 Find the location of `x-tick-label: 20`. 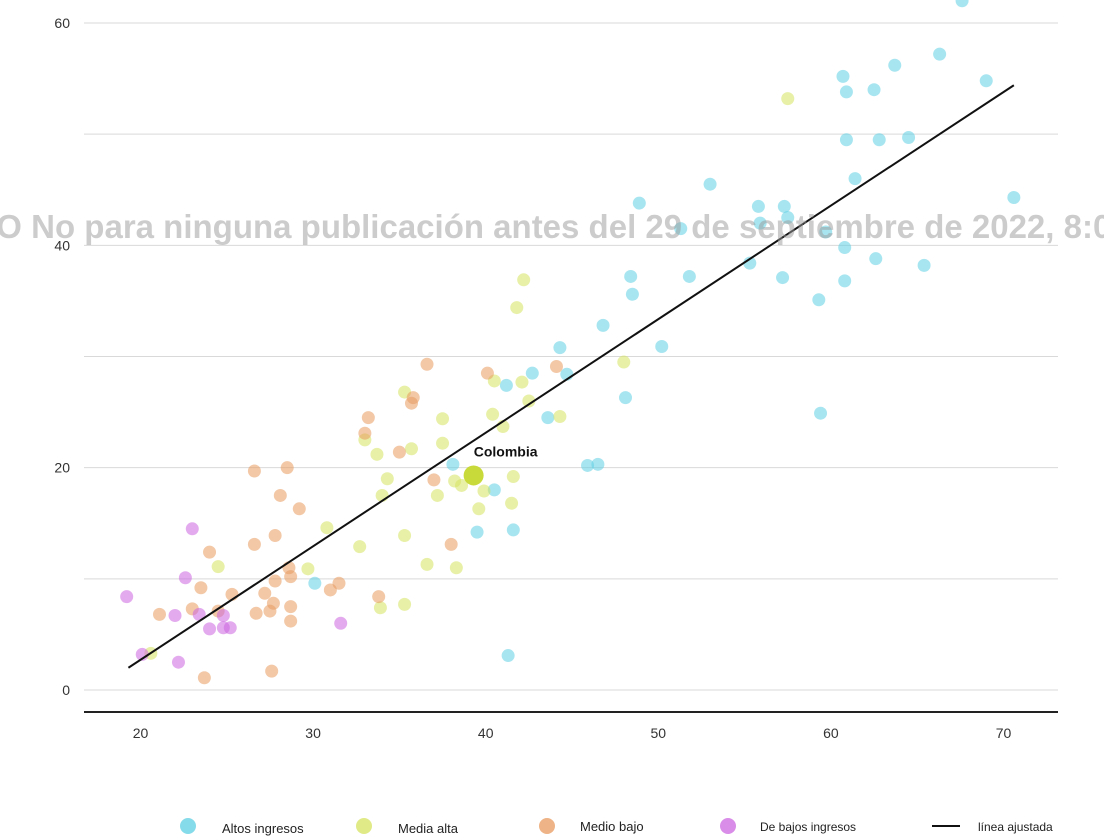

x-tick-label: 20 is located at coordinates (141, 733).